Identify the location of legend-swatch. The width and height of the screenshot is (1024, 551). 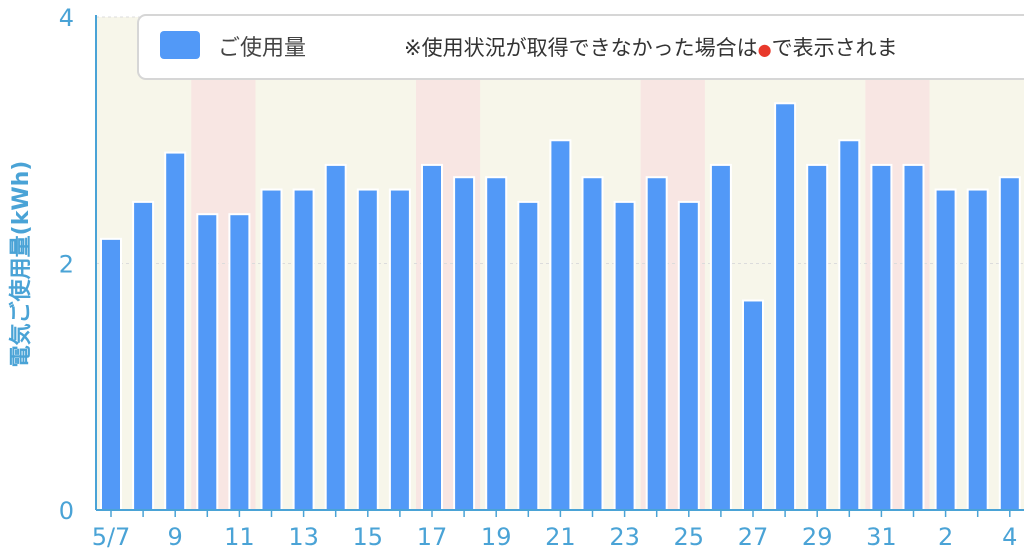
(180, 45).